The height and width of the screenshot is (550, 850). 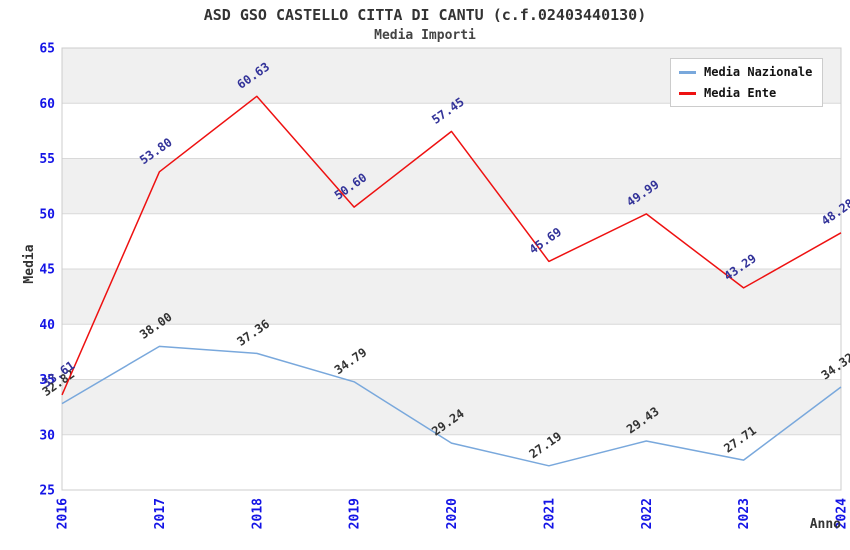 What do you see at coordinates (452, 513) in the screenshot?
I see `x-tick-label: 2020` at bounding box center [452, 513].